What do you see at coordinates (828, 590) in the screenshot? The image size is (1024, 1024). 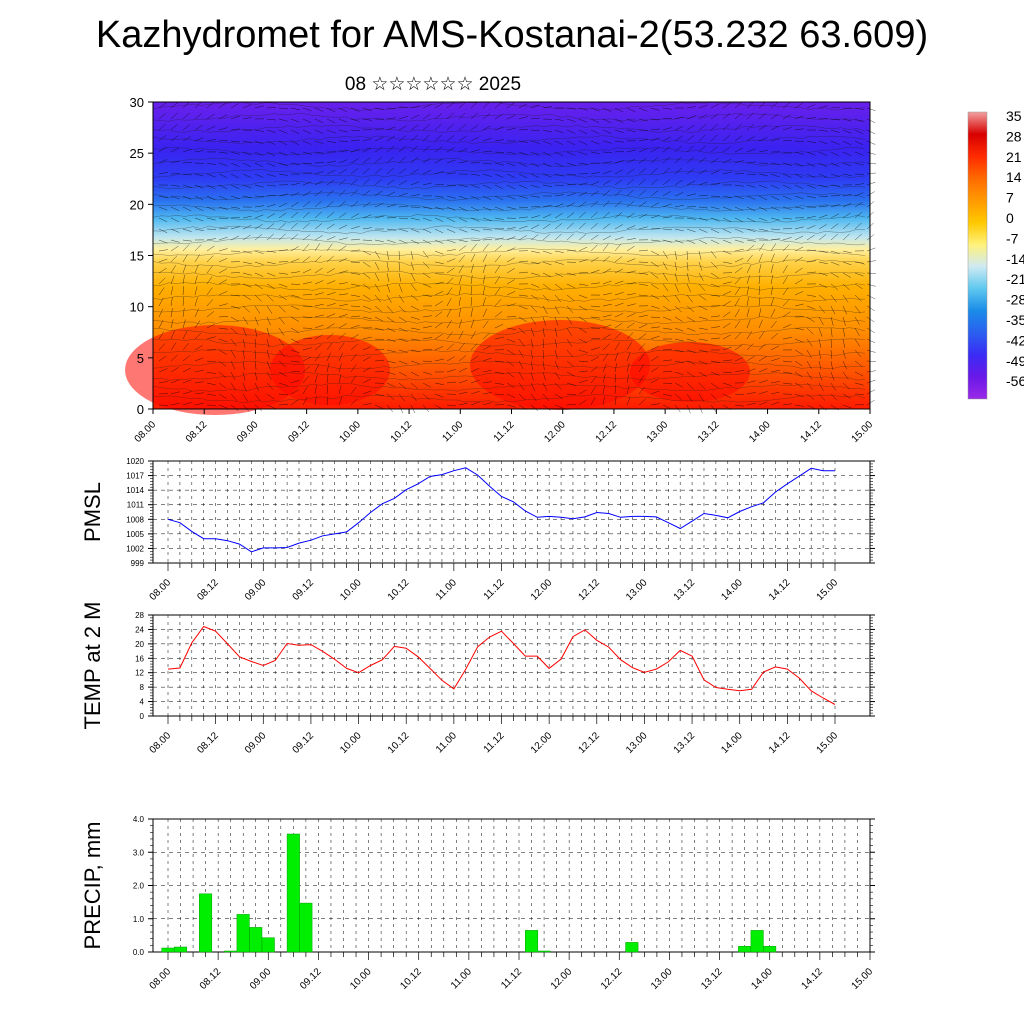 I see `x-tick-label: 15.00` at bounding box center [828, 590].